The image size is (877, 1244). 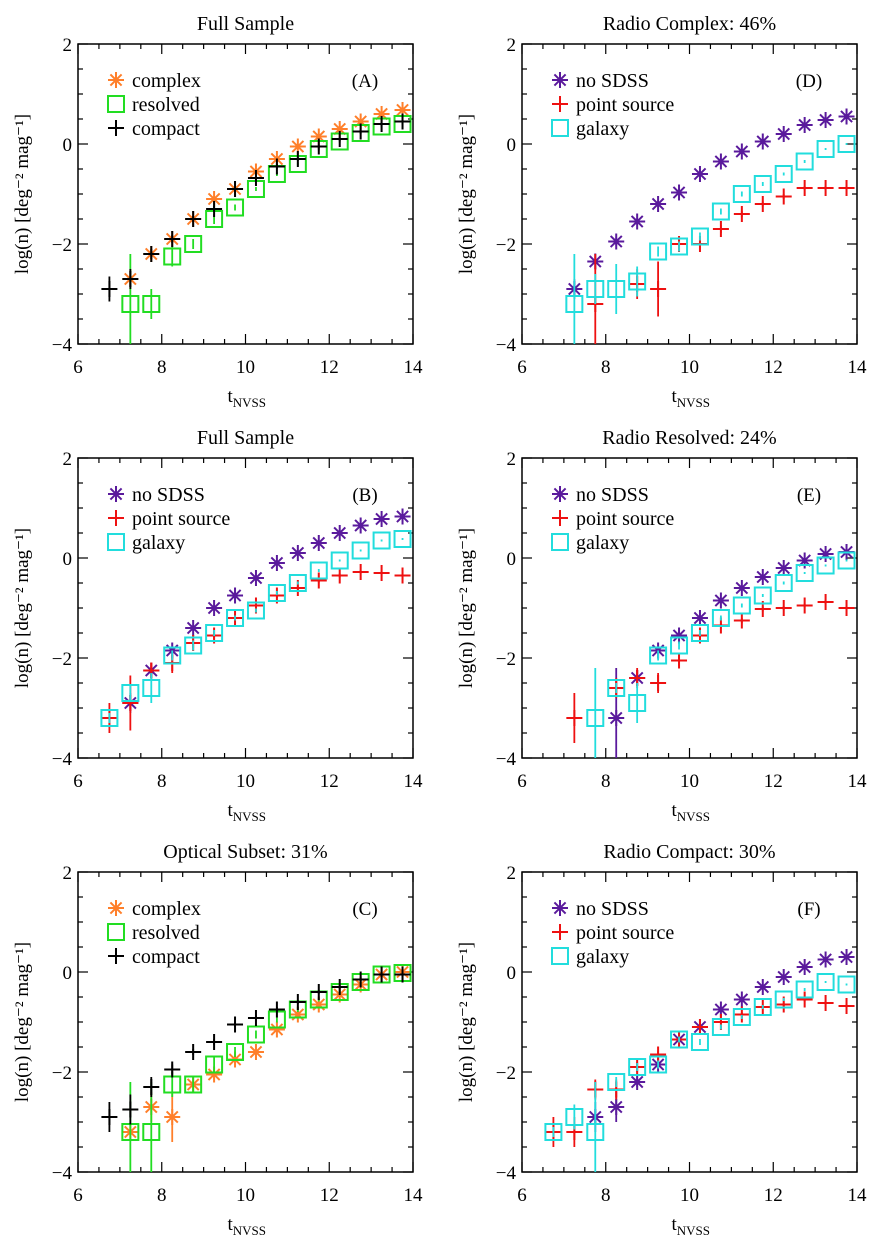 I want to click on legend-label: galaxy, so click(x=158, y=543).